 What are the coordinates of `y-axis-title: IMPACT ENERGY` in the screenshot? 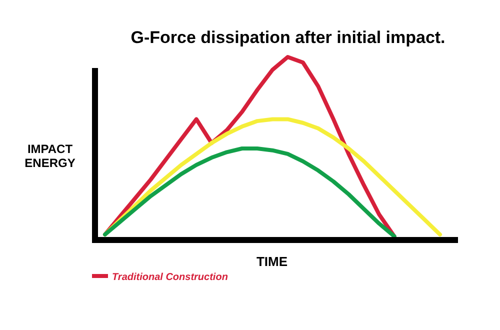 It's located at (50, 156).